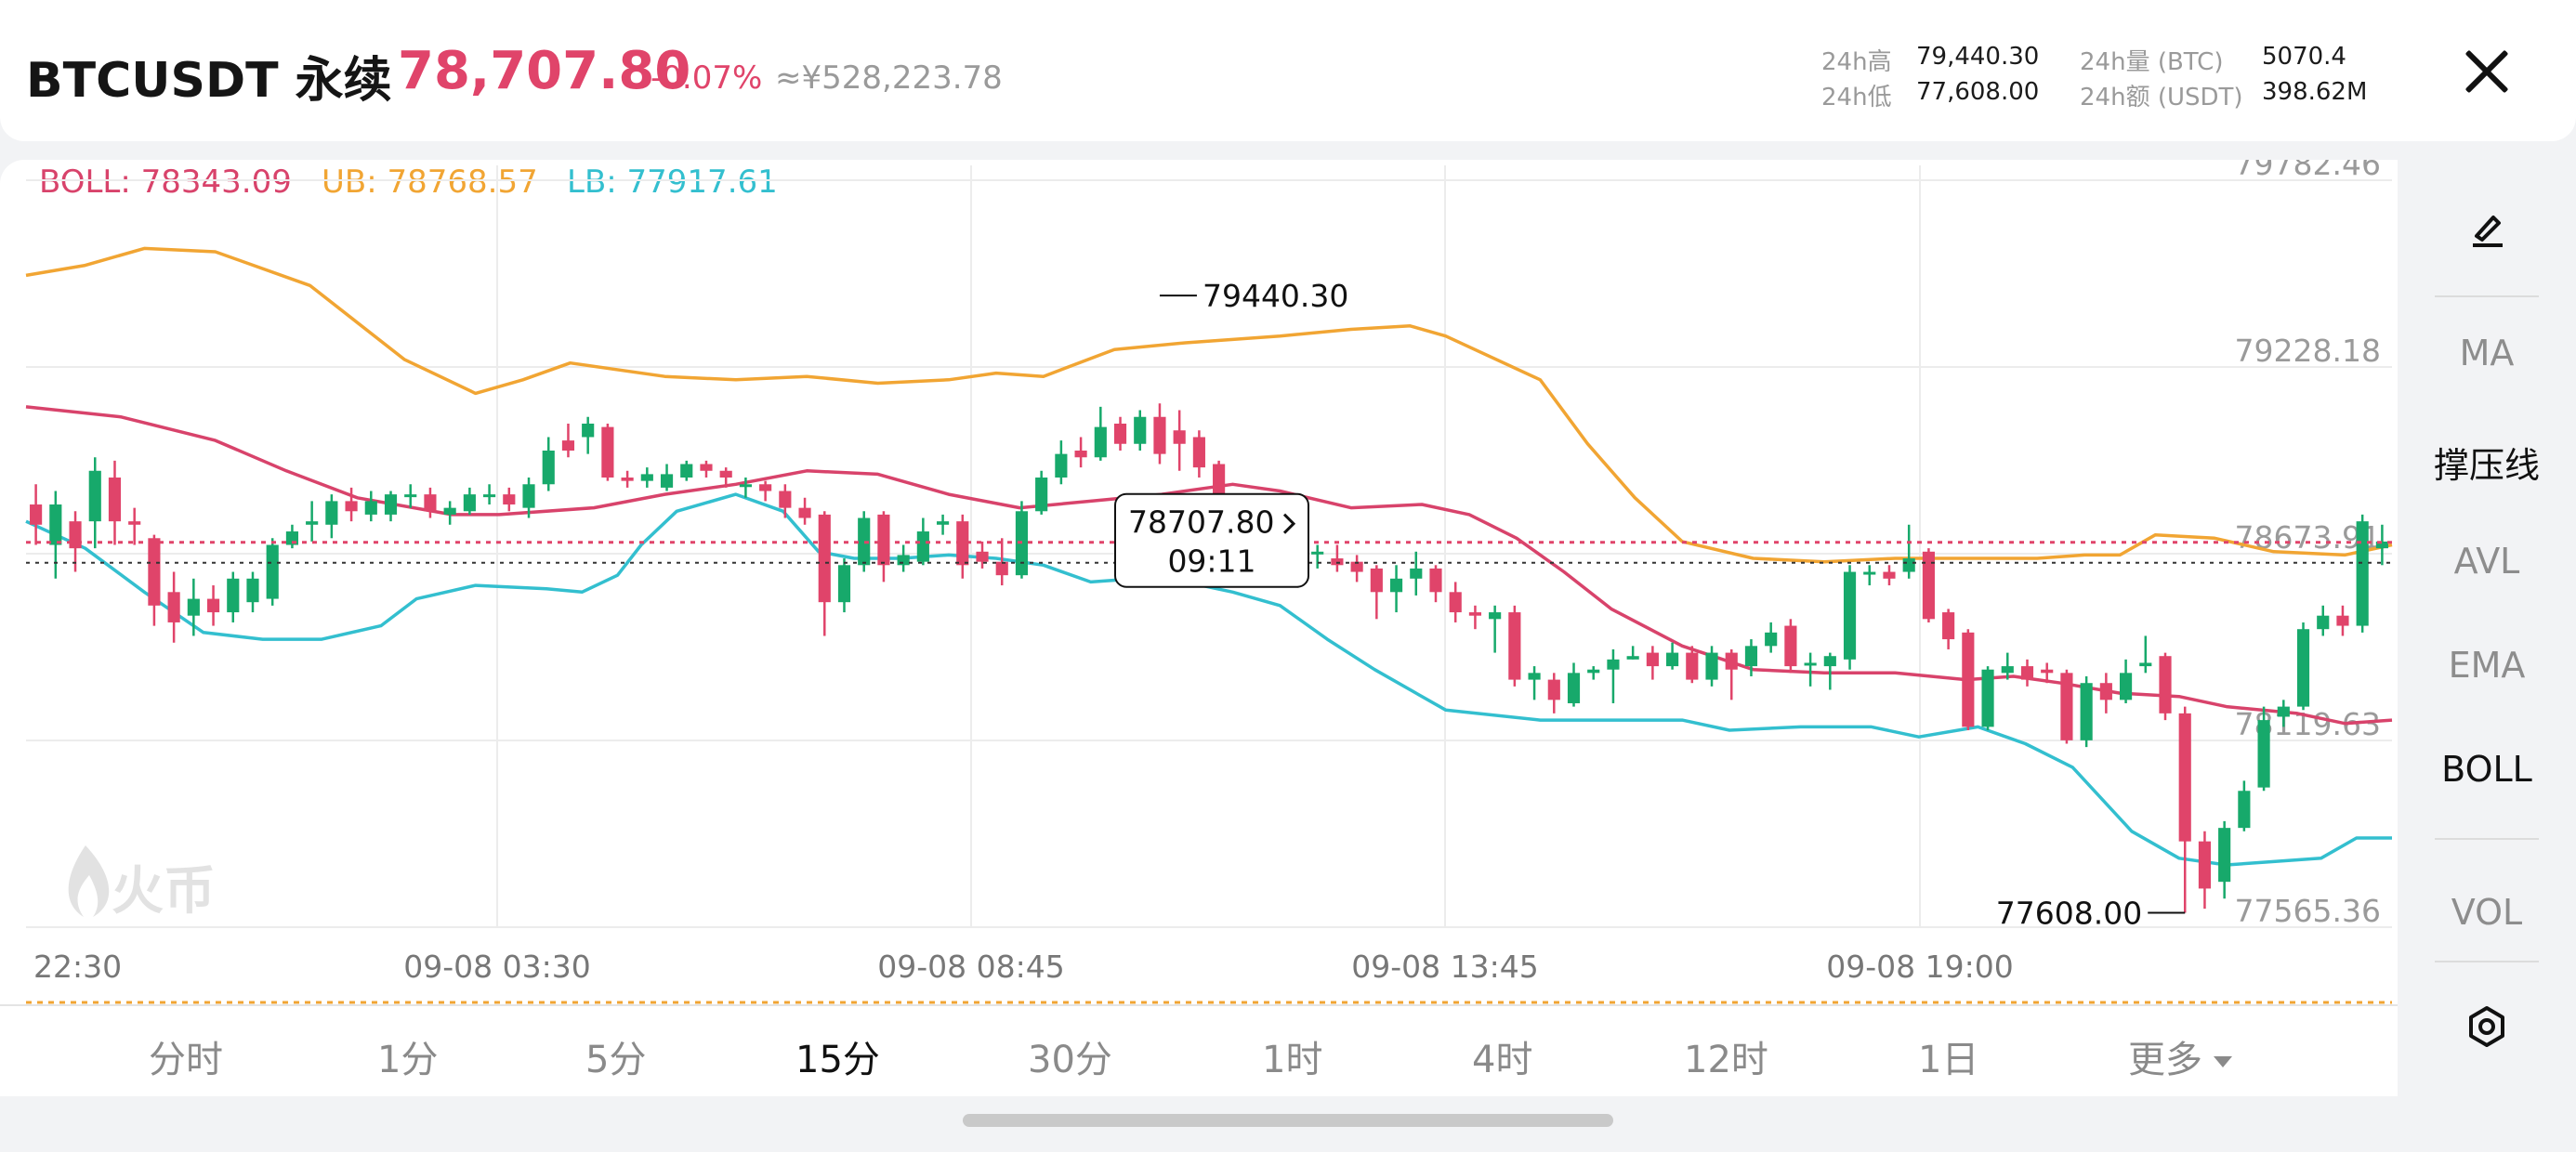  I want to click on pen-icon, so click(2487, 231).